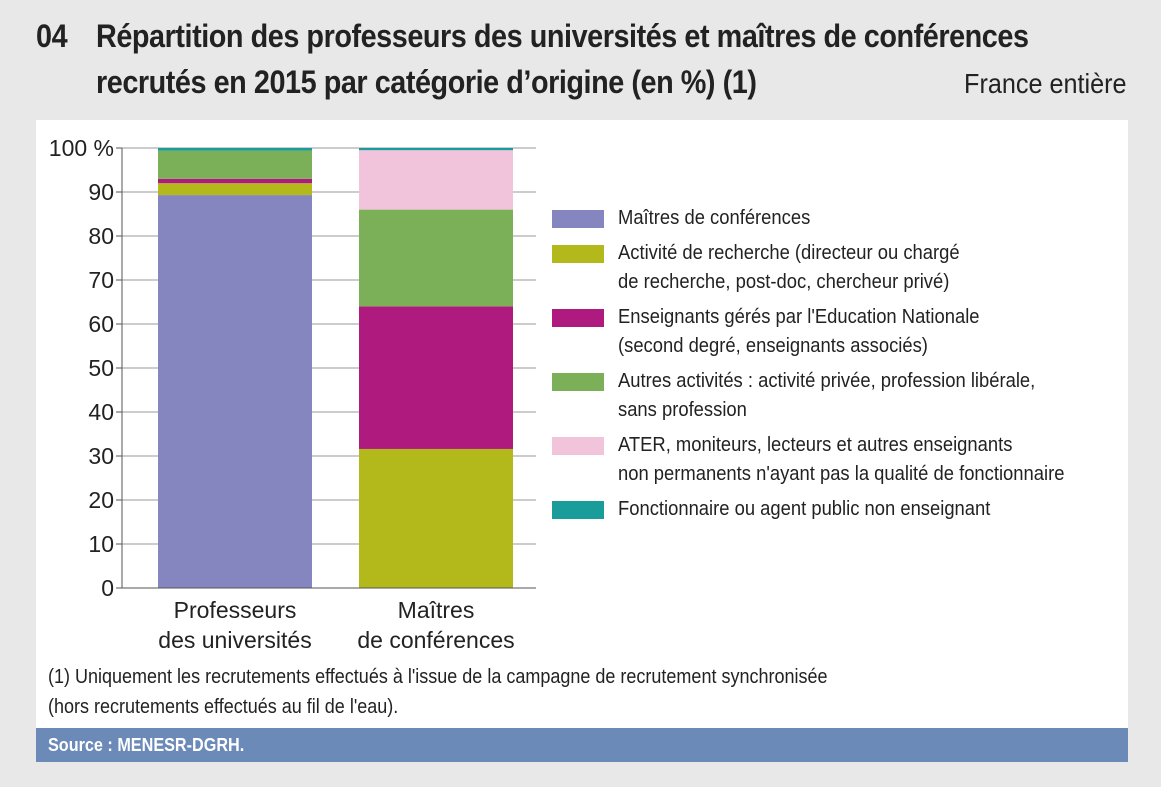 The width and height of the screenshot is (1161, 787). Describe the element at coordinates (682, 410) in the screenshot. I see `legend-label: sans profession` at that location.